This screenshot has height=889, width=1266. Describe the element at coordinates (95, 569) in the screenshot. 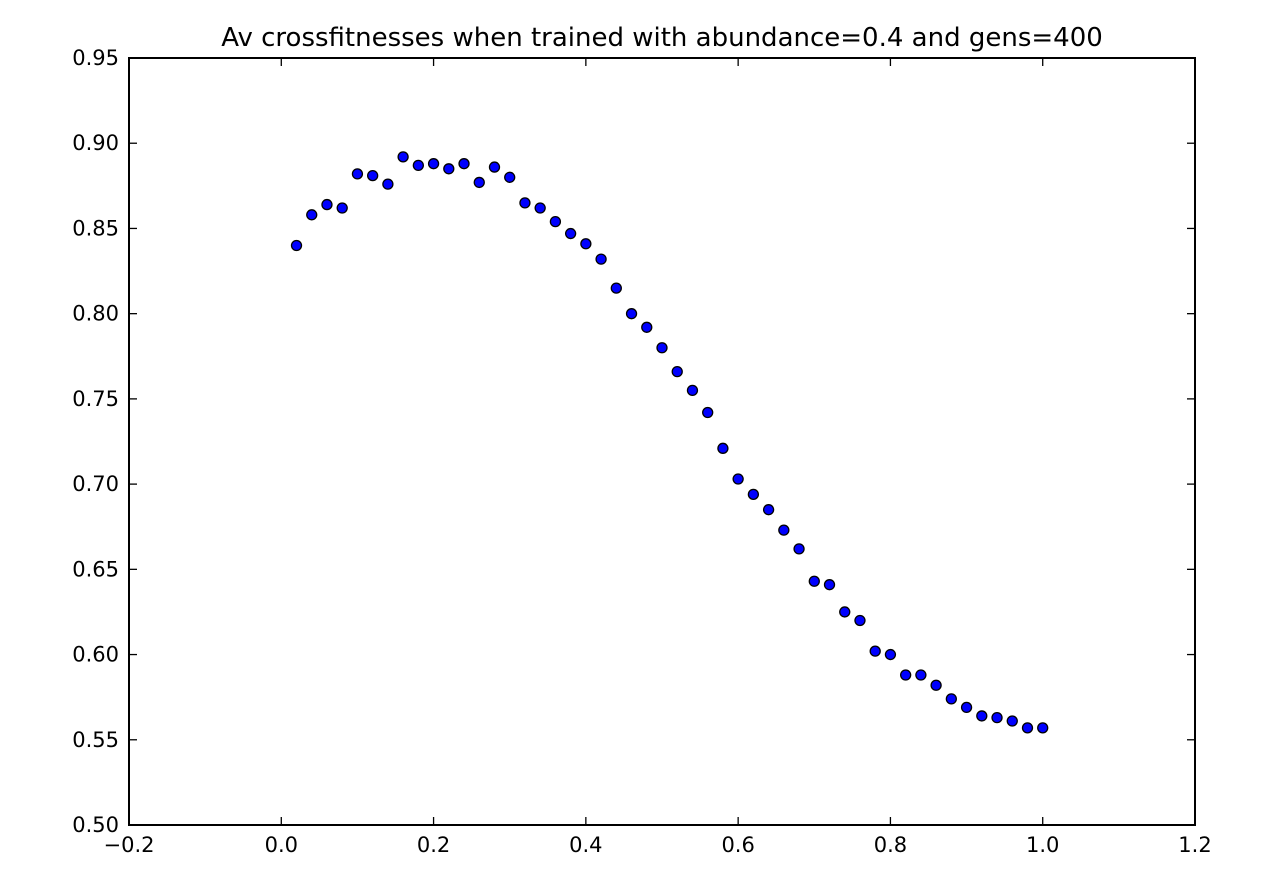

I see `y-tick-label: 0.65` at that location.